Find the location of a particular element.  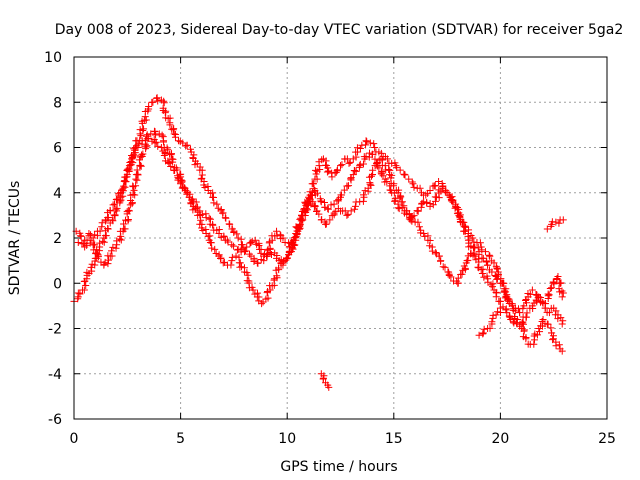

x-tick-label: 5 is located at coordinates (180, 439).